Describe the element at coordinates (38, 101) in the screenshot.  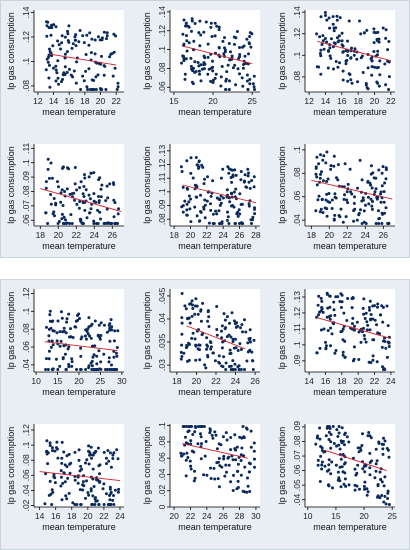
I see `x-tick-label: 12` at that location.